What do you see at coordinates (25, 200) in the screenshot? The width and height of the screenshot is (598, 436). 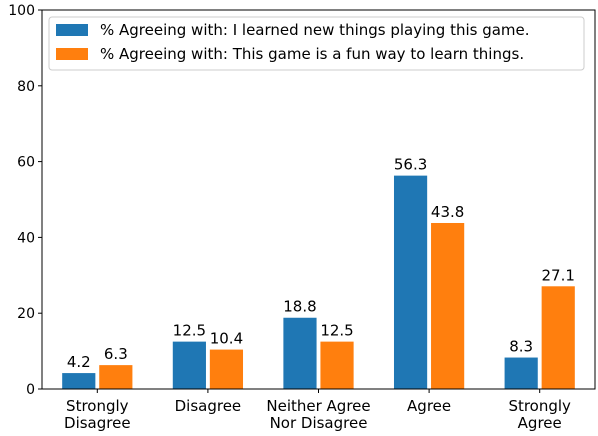 I see `y-axis: 0 20 40 60 80 100` at bounding box center [25, 200].